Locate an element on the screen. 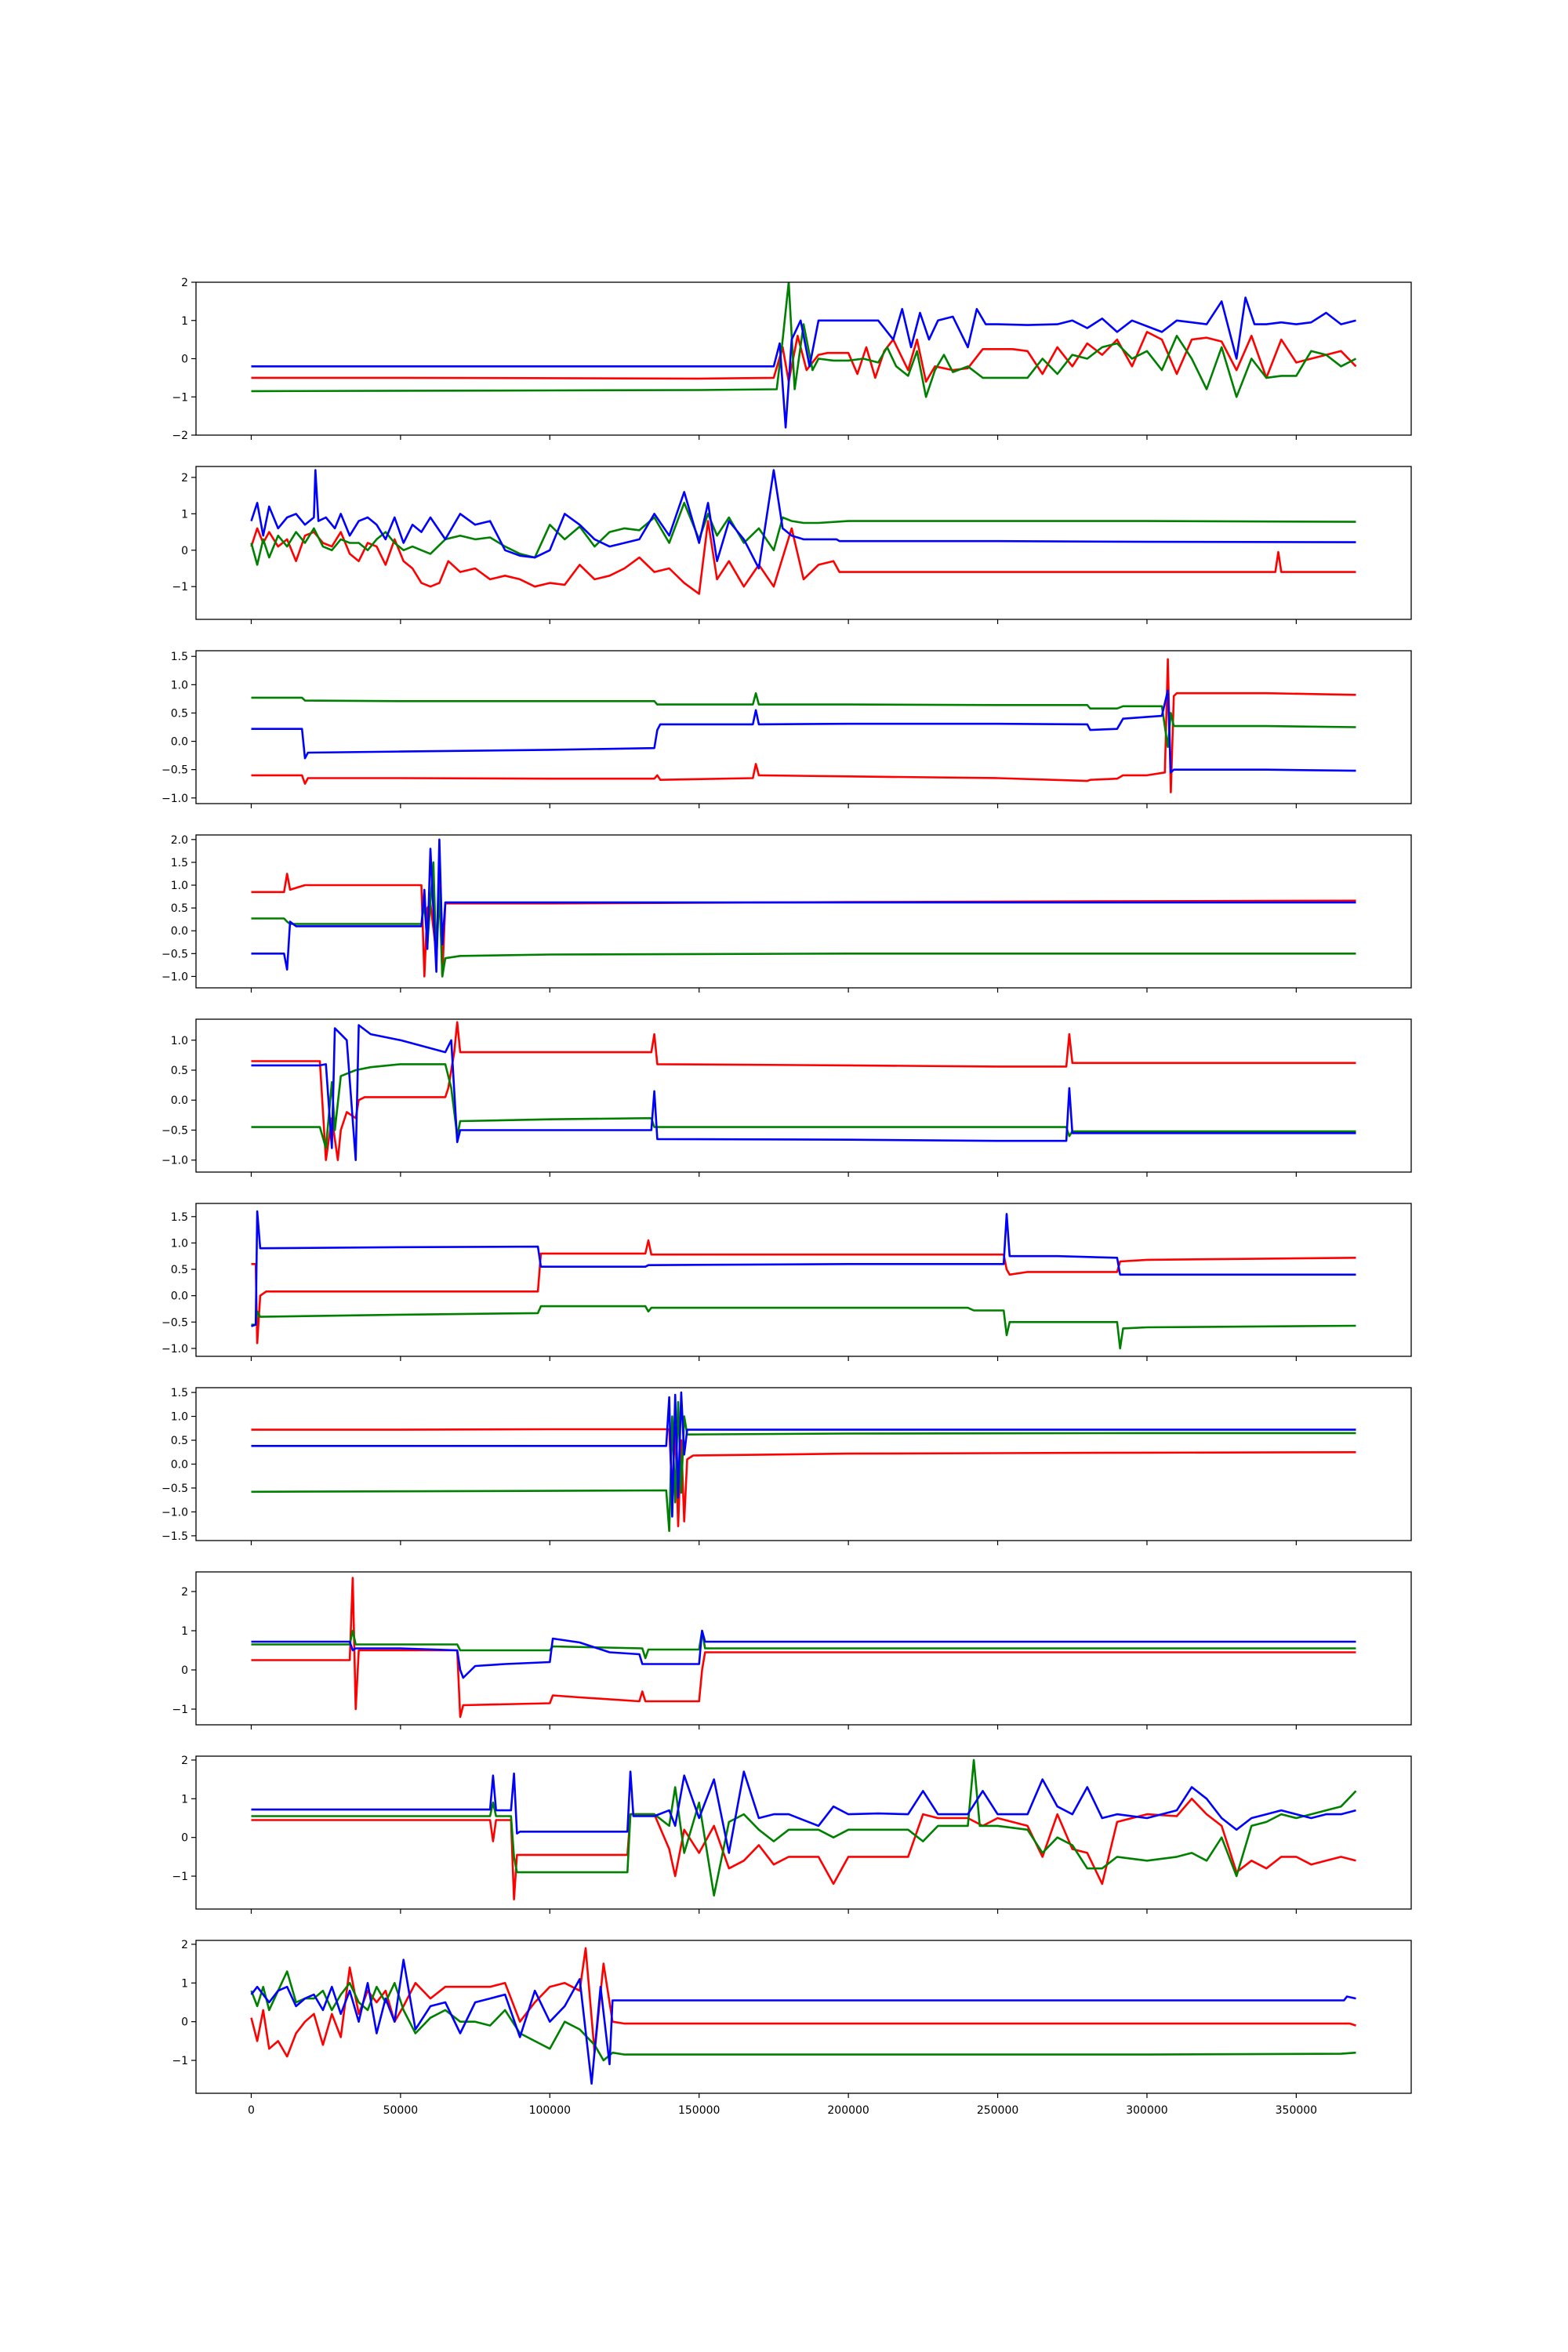  subplot-4: −1.0 −0.5 0.0 0.5 1.0 1.5 2.0 is located at coordinates (787, 913).